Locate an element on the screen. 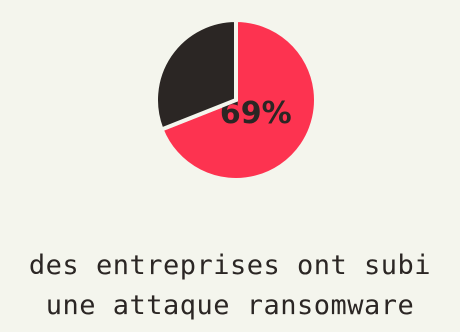  caption-line-1: des entreprises ont subi is located at coordinates (230, 265).